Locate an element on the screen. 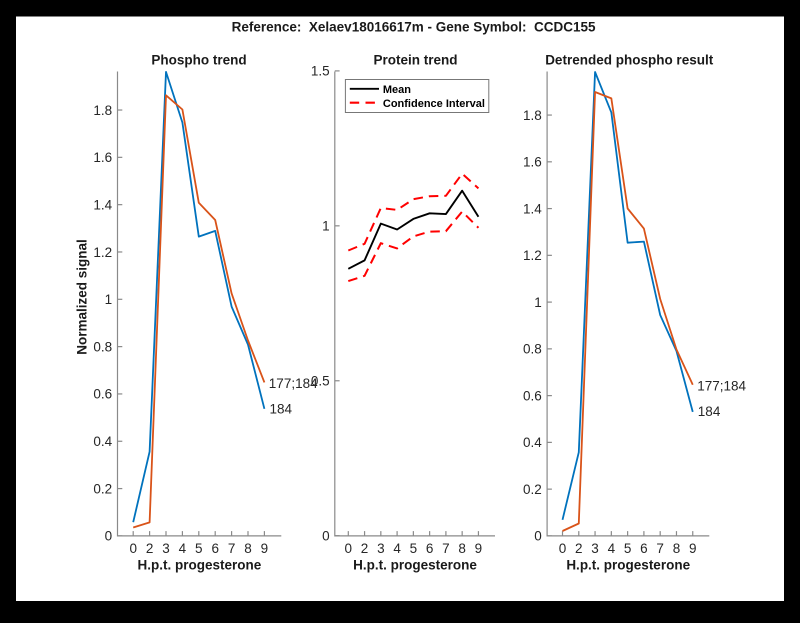 The width and height of the screenshot is (800, 623). svg-text: Protein trend is located at coordinates (415, 60).